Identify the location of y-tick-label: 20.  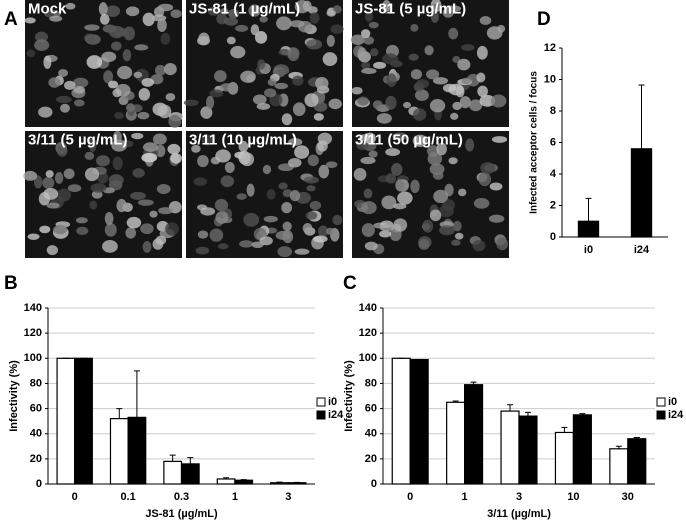
(36, 459).